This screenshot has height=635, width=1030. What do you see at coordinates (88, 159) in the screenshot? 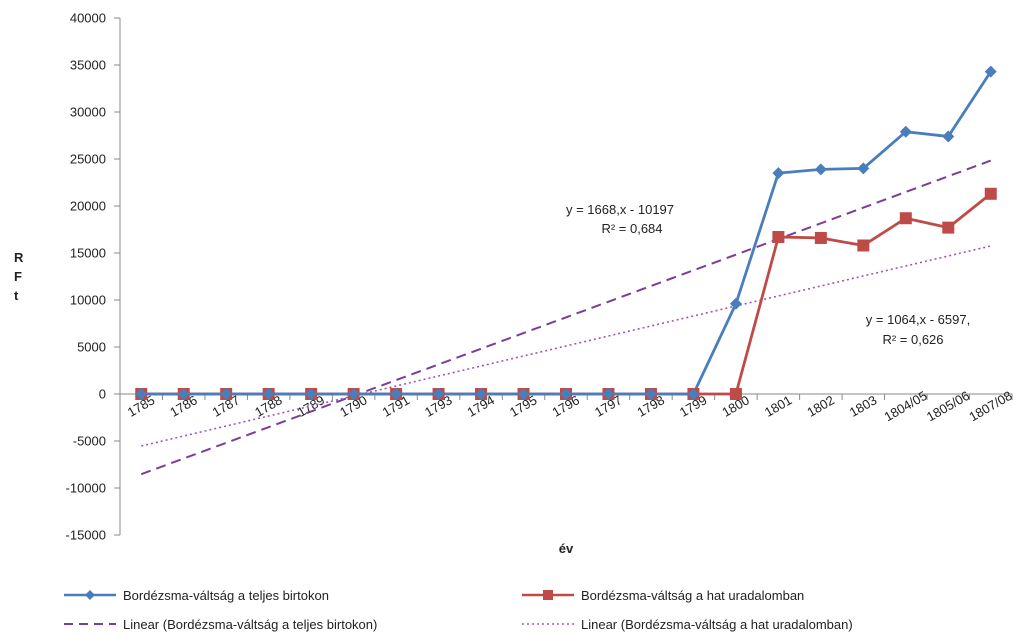
I see `y-tick-label: 25000` at bounding box center [88, 159].